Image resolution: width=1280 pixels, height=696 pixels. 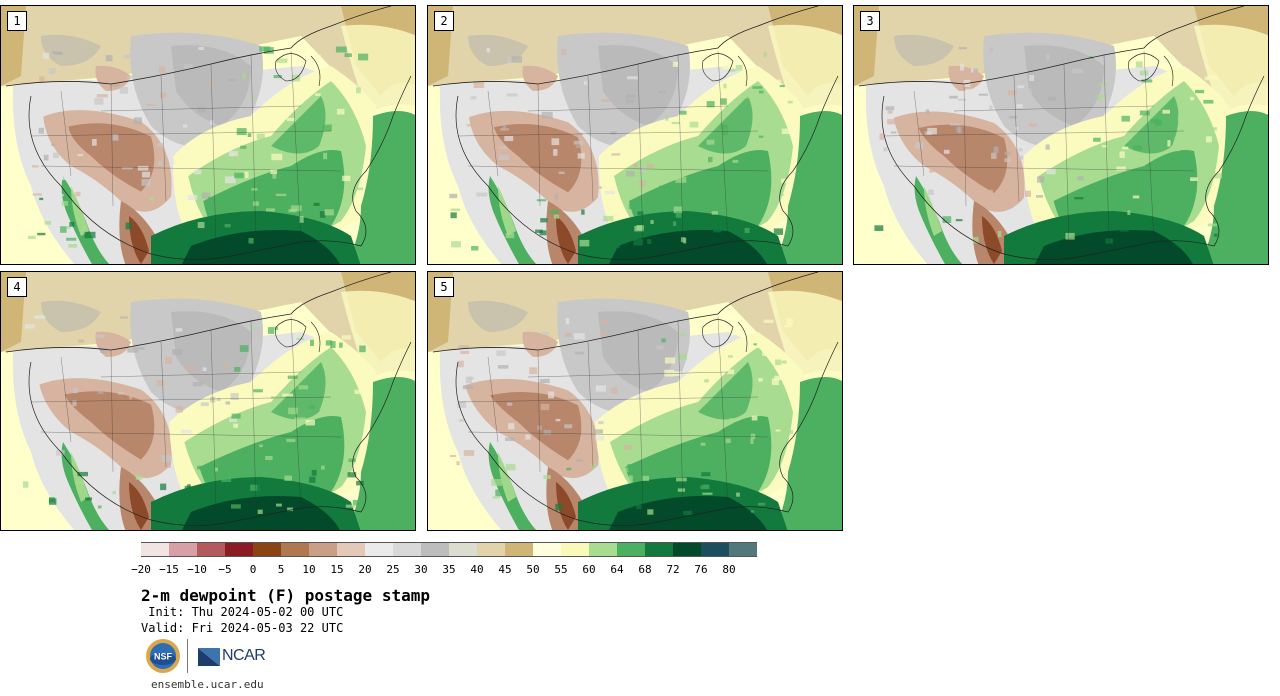 What do you see at coordinates (225, 569) in the screenshot?
I see `colorbar-tick-label: −5` at bounding box center [225, 569].